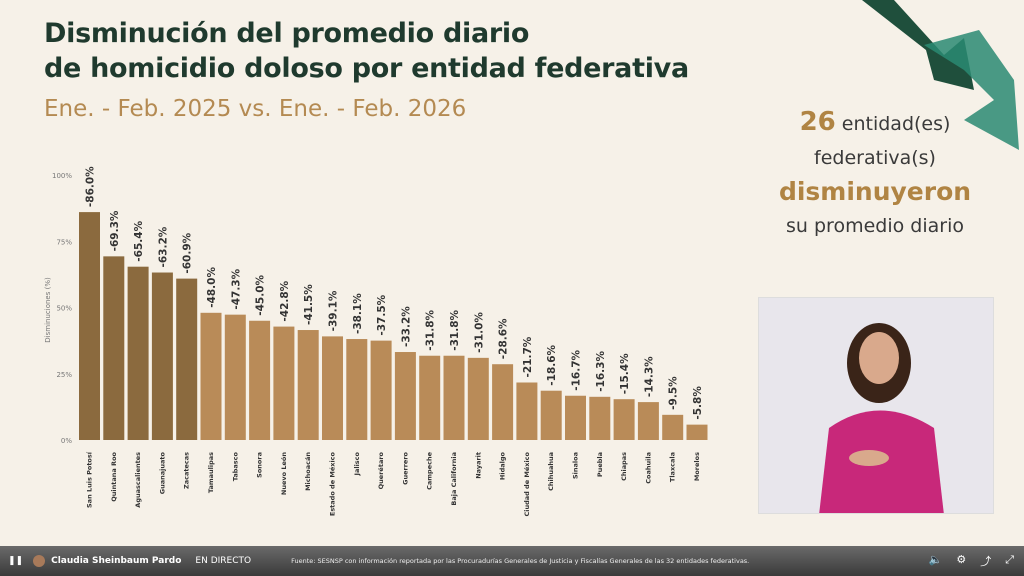 This screenshot has height=576, width=1024. Describe the element at coordinates (406, 326) in the screenshot. I see `data-label: -33.2%` at that location.